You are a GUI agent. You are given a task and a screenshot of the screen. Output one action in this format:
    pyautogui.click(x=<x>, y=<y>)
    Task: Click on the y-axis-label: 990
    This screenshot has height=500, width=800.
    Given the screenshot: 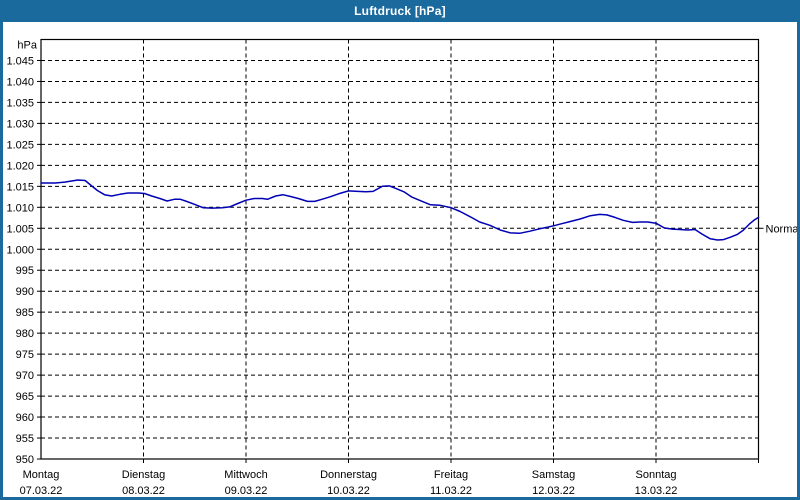 What is the action you would take?
    pyautogui.click(x=25, y=292)
    